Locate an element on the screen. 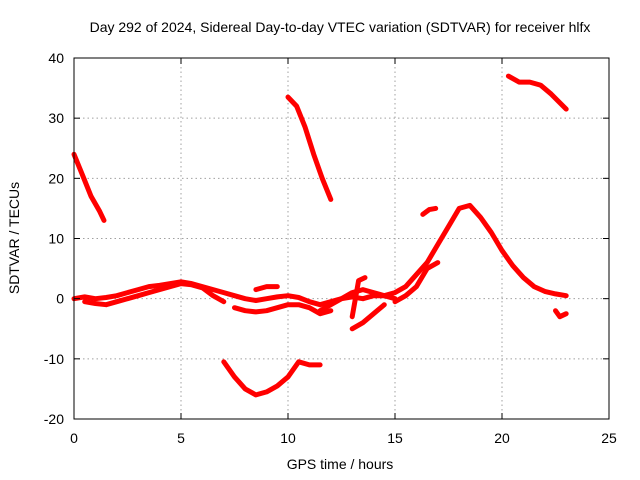 The width and height of the screenshot is (640, 480). y-tick-label: 20 is located at coordinates (56, 178).